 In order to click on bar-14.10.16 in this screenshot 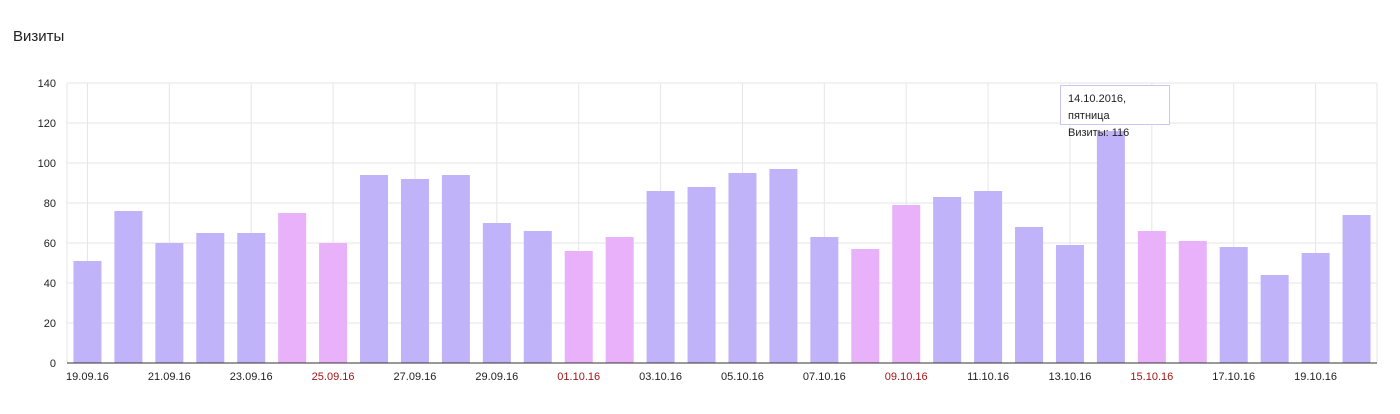, I will do `click(1110, 247)`.